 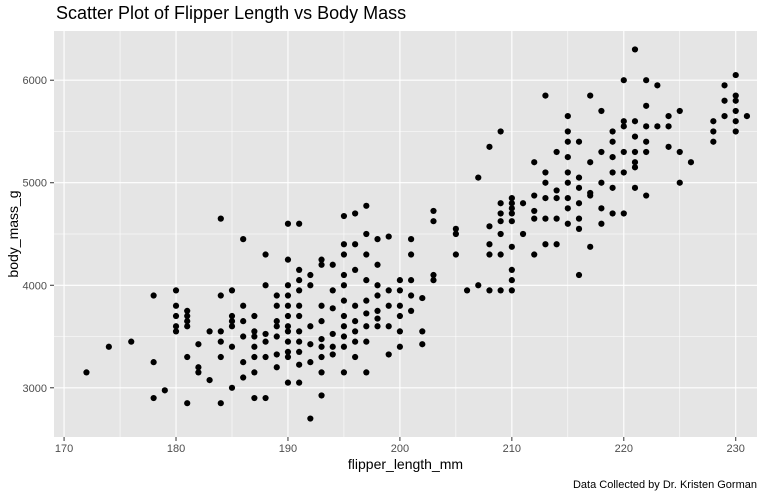 What do you see at coordinates (400, 449) in the screenshot?
I see `x-tick-labels: 170 180 190 200 210 220 230` at bounding box center [400, 449].